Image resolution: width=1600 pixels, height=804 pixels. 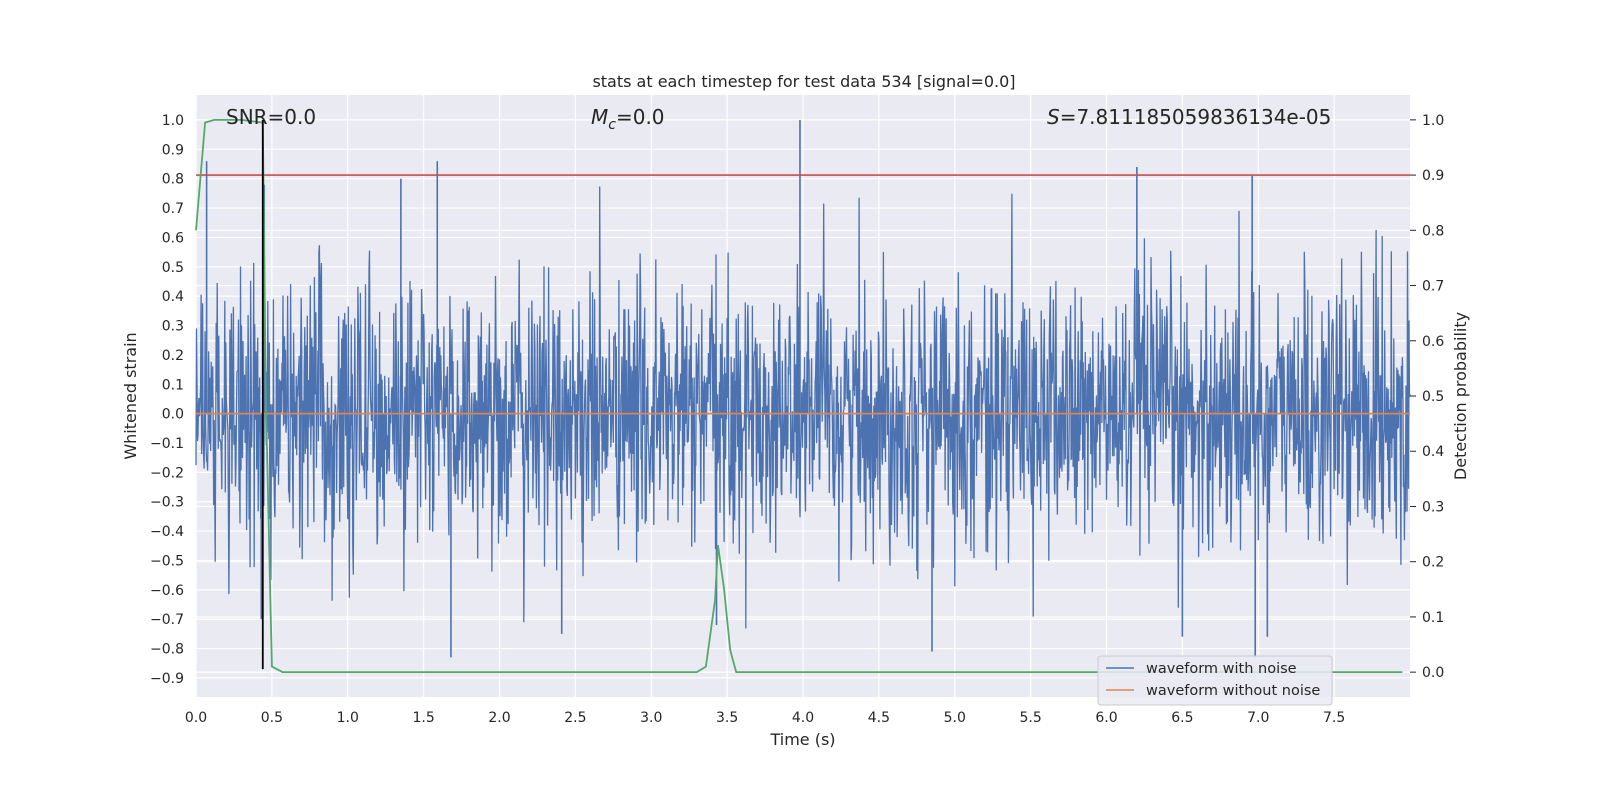 I want to click on mc-symbol: M, so click(x=599, y=117).